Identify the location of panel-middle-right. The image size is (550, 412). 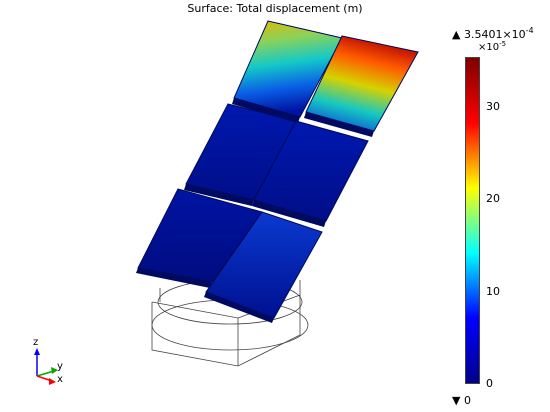
(310, 173).